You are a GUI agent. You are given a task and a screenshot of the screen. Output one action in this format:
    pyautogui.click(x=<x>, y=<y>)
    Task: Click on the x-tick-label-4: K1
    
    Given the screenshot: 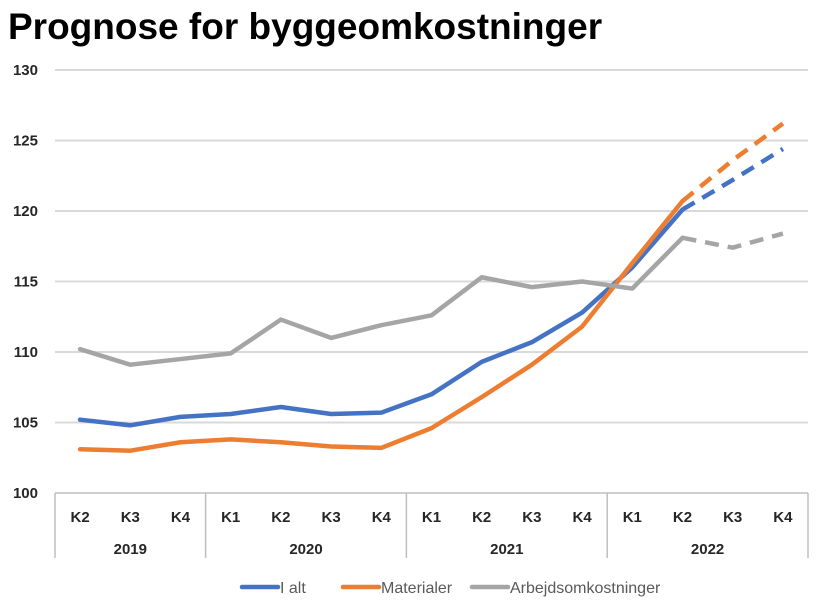 What is the action you would take?
    pyautogui.click(x=230, y=517)
    